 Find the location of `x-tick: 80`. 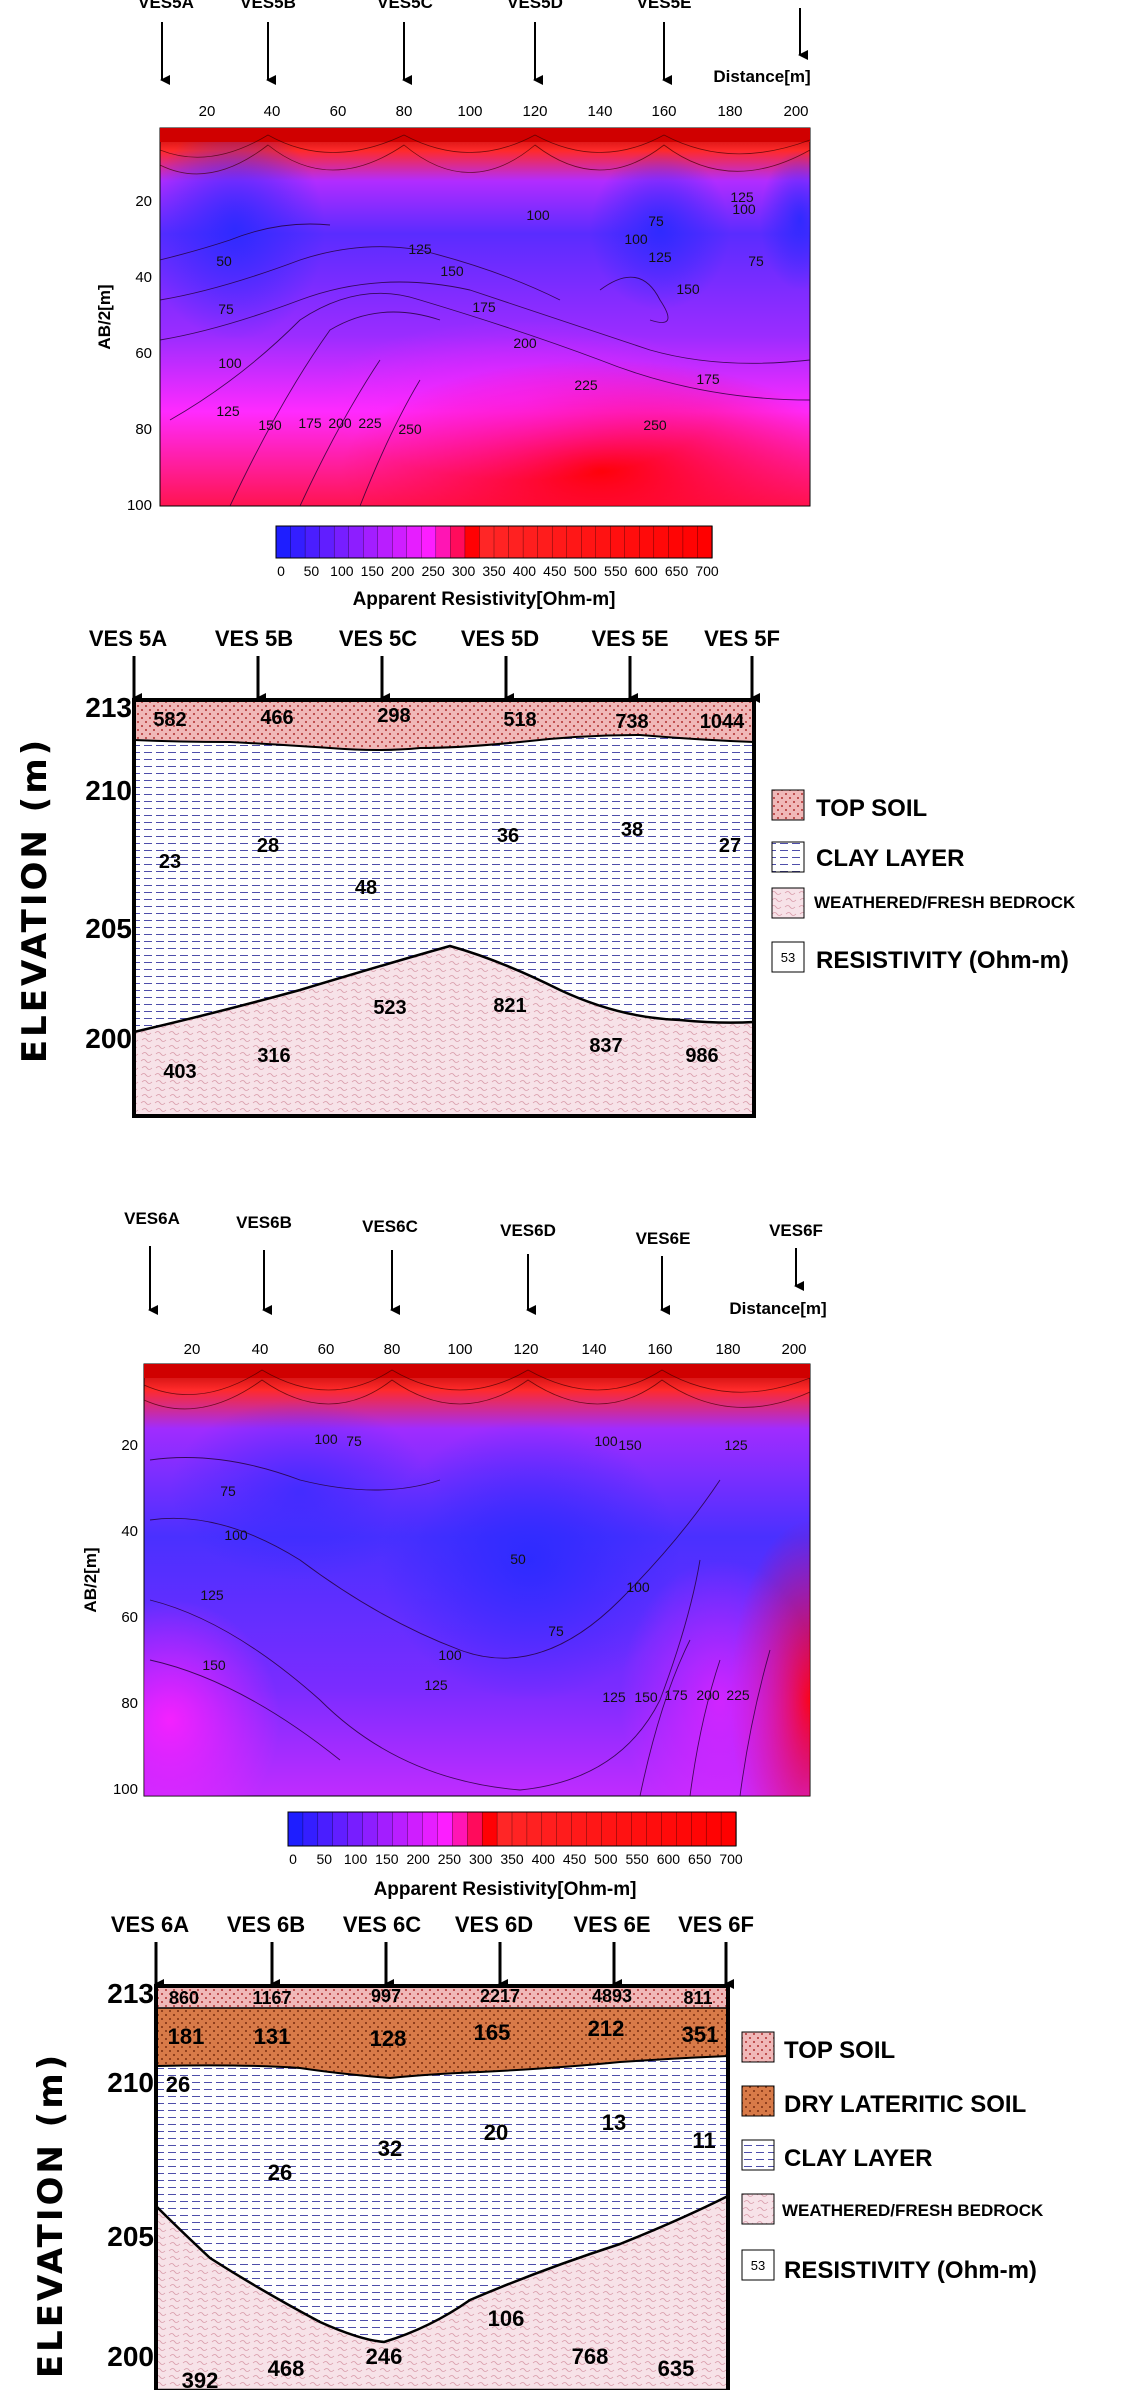

x-tick: 80 is located at coordinates (404, 111).